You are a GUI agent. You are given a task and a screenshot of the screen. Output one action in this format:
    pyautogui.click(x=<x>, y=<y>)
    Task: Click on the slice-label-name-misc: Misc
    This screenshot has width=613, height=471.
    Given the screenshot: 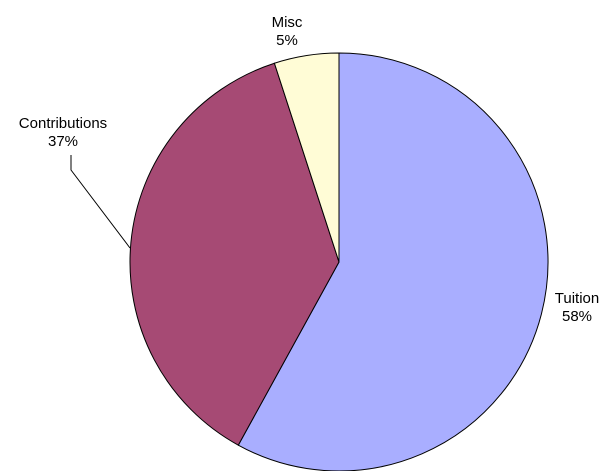 What is the action you would take?
    pyautogui.click(x=287, y=22)
    